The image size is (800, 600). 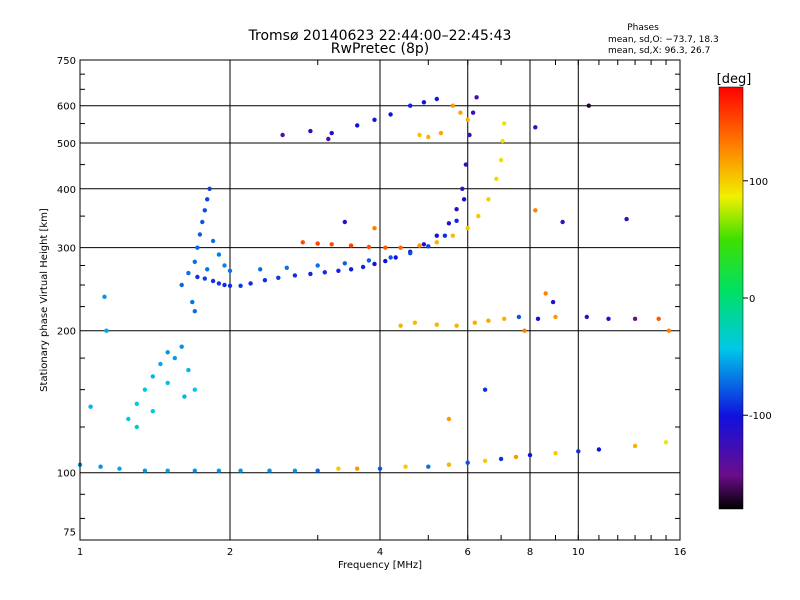 What do you see at coordinates (66, 190) in the screenshot?
I see `y-tick-label: 400` at bounding box center [66, 190].